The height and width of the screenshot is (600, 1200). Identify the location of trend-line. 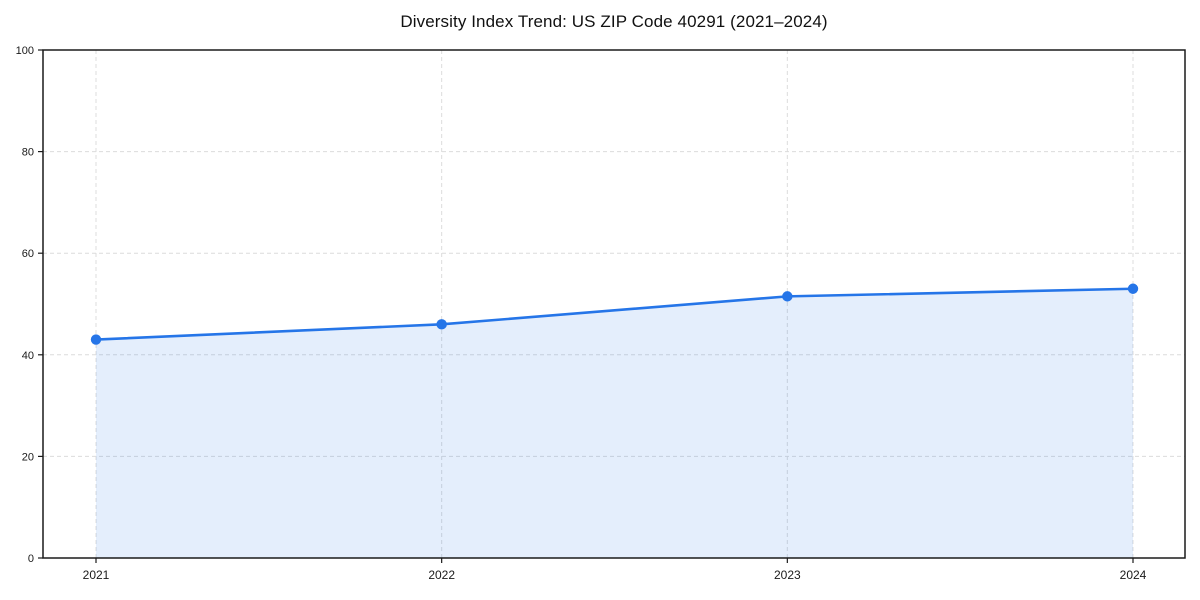
(614, 314).